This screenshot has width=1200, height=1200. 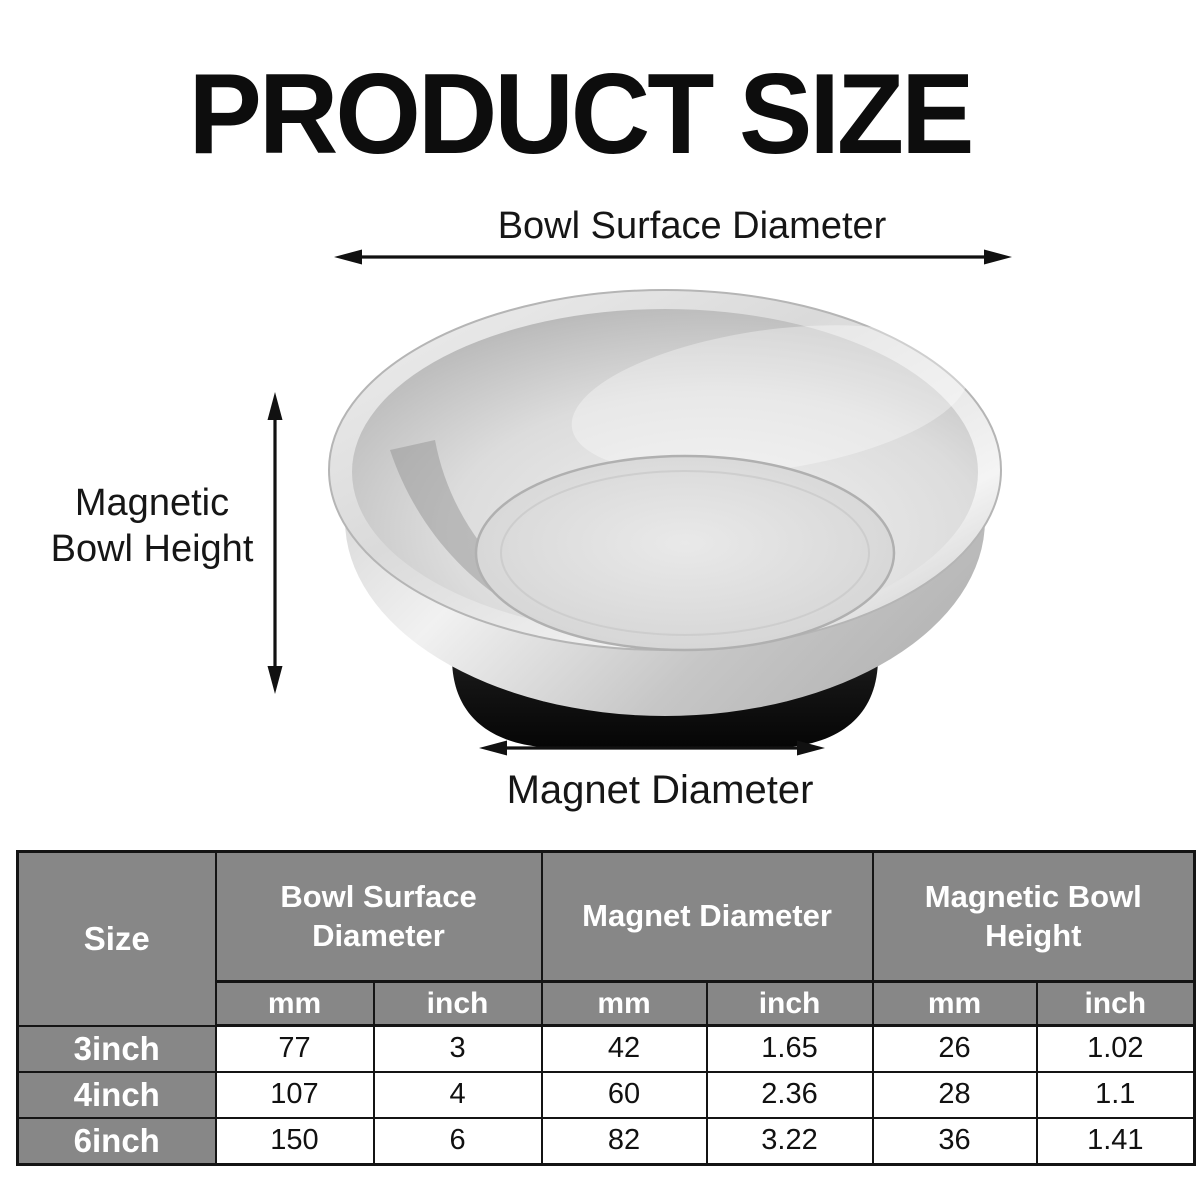 I want to click on table-cell: 6, so click(x=457, y=1140).